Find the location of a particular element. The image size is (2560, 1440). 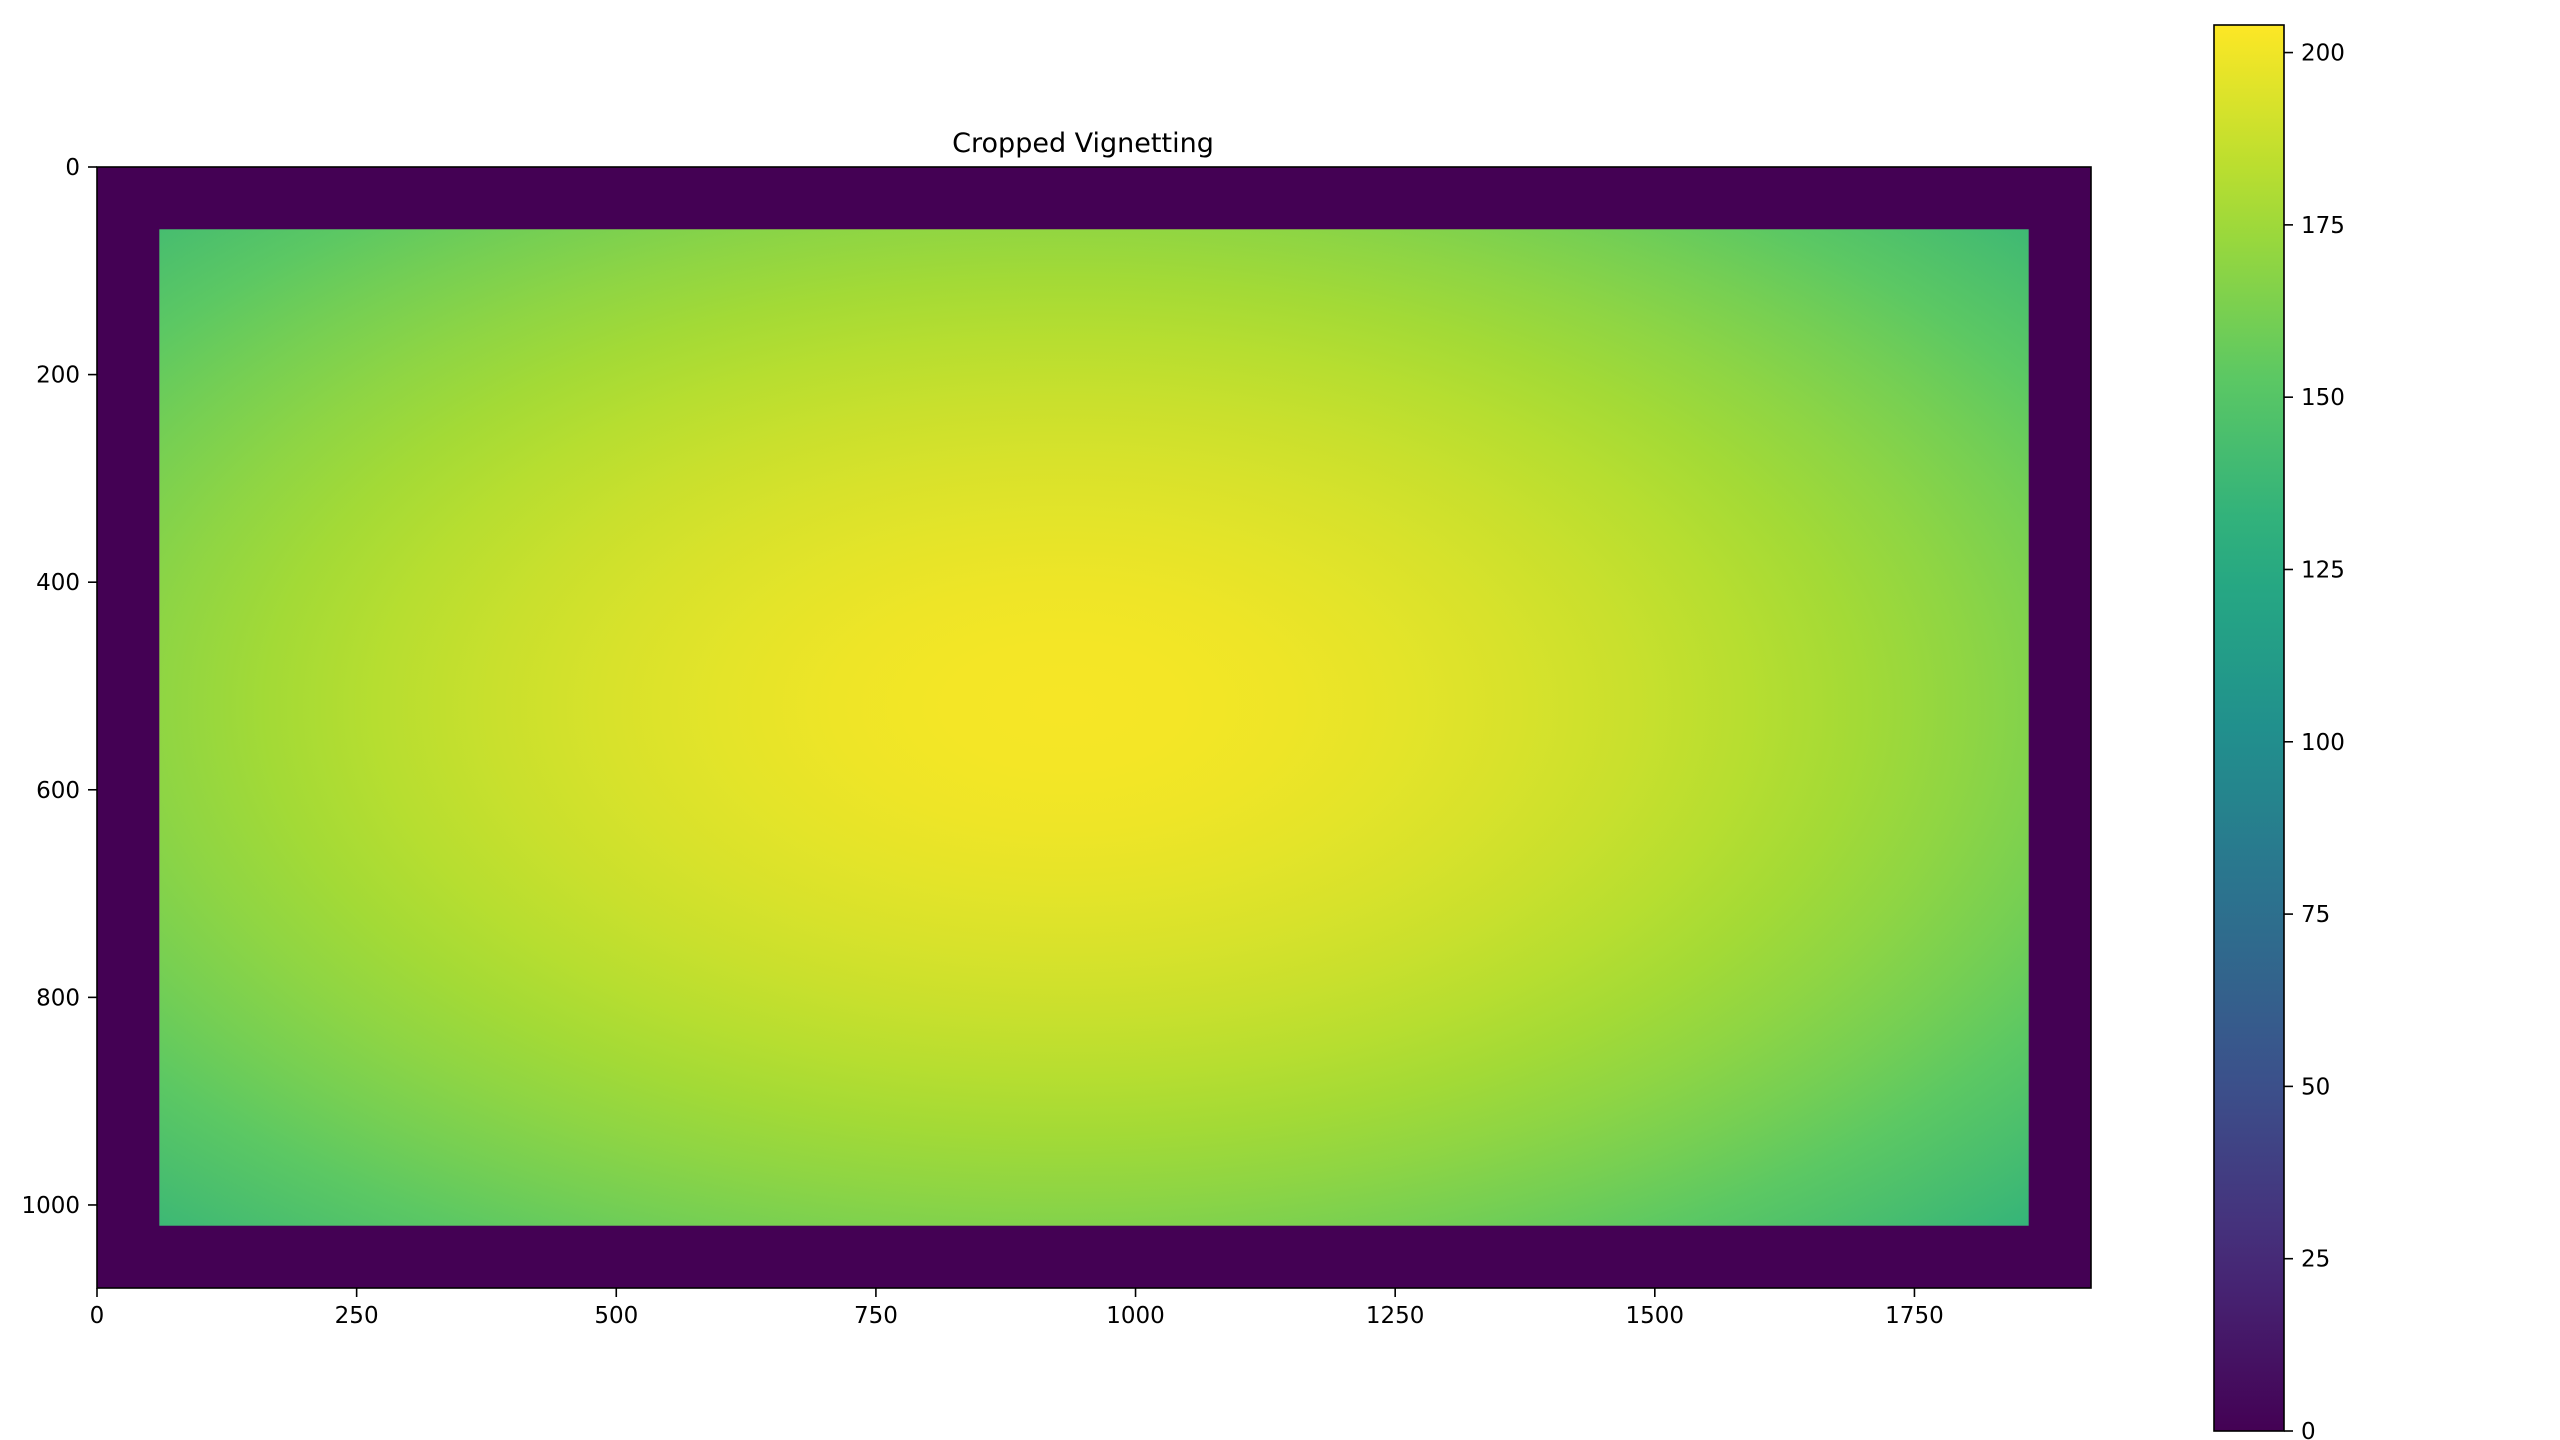

colorbar-fill is located at coordinates (2249, 728).